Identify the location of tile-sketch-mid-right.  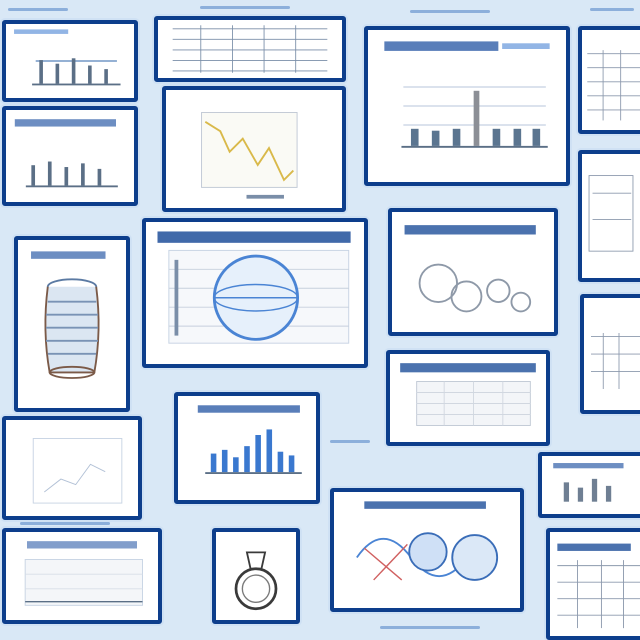
(609, 216).